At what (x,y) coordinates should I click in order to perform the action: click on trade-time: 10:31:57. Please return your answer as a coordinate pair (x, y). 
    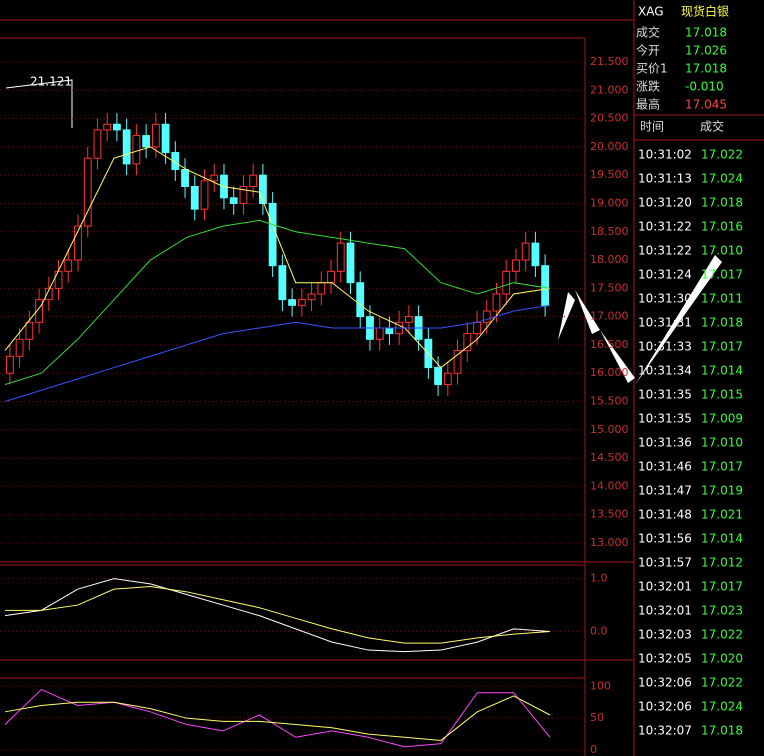
    Looking at the image, I should click on (665, 563).